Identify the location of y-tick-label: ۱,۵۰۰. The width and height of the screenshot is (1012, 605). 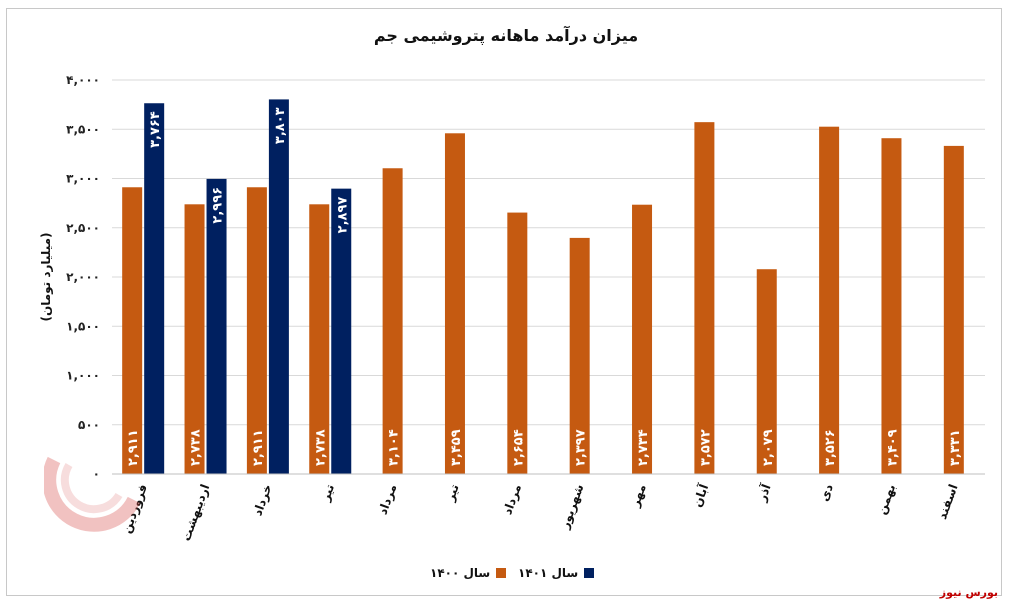
(83, 326).